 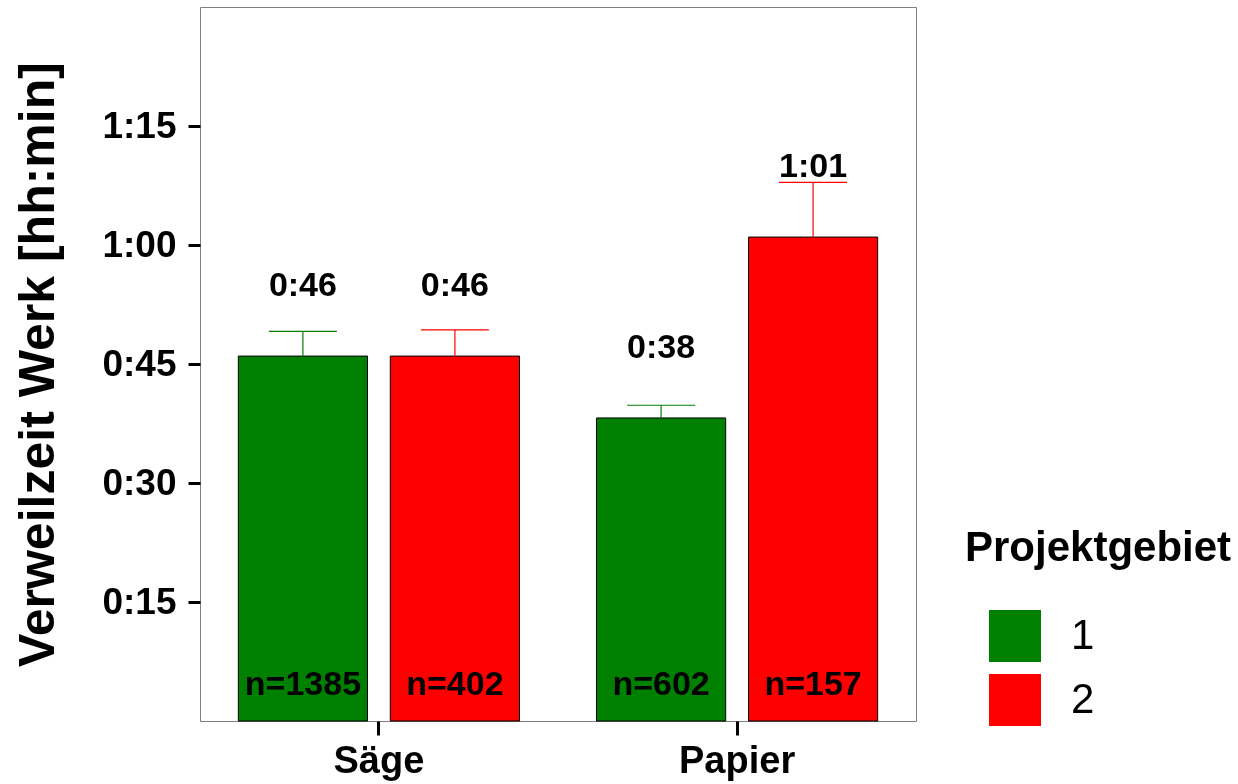 I want to click on data-label: 0:38, so click(x=661, y=345).